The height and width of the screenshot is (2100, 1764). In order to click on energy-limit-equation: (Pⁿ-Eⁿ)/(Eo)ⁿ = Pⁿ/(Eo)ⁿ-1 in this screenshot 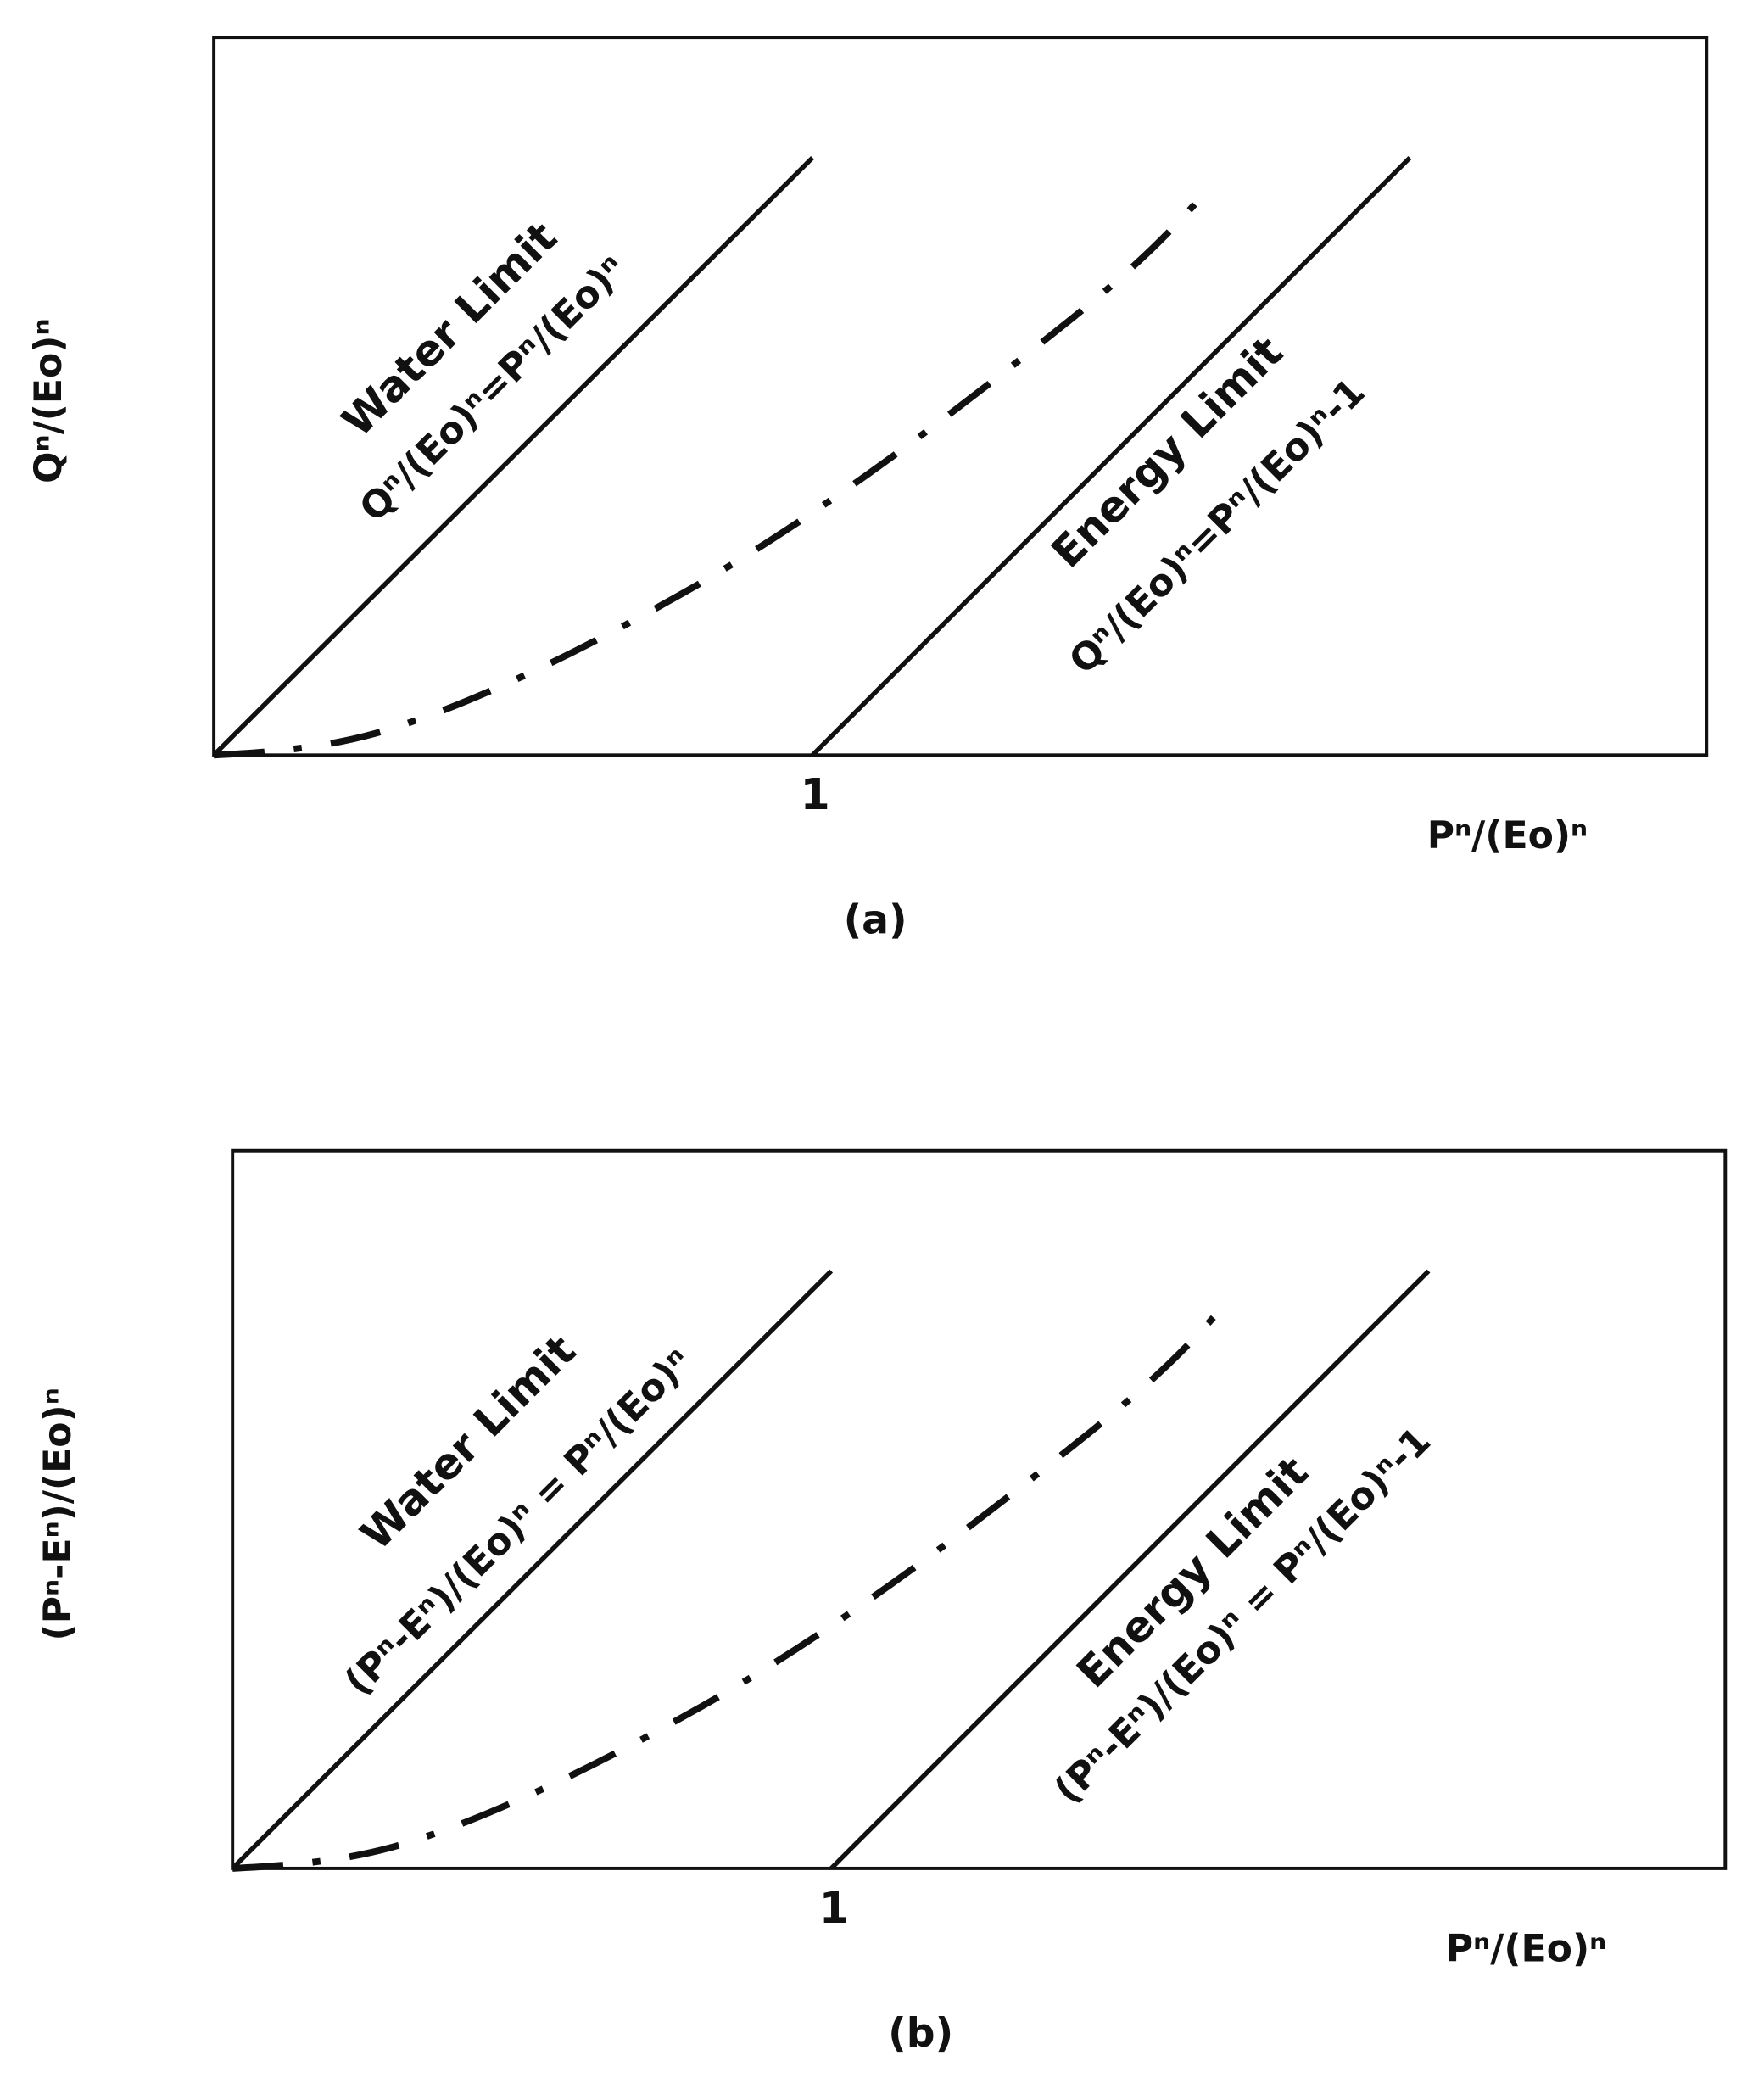, I will do `click(1243, 1616)`.